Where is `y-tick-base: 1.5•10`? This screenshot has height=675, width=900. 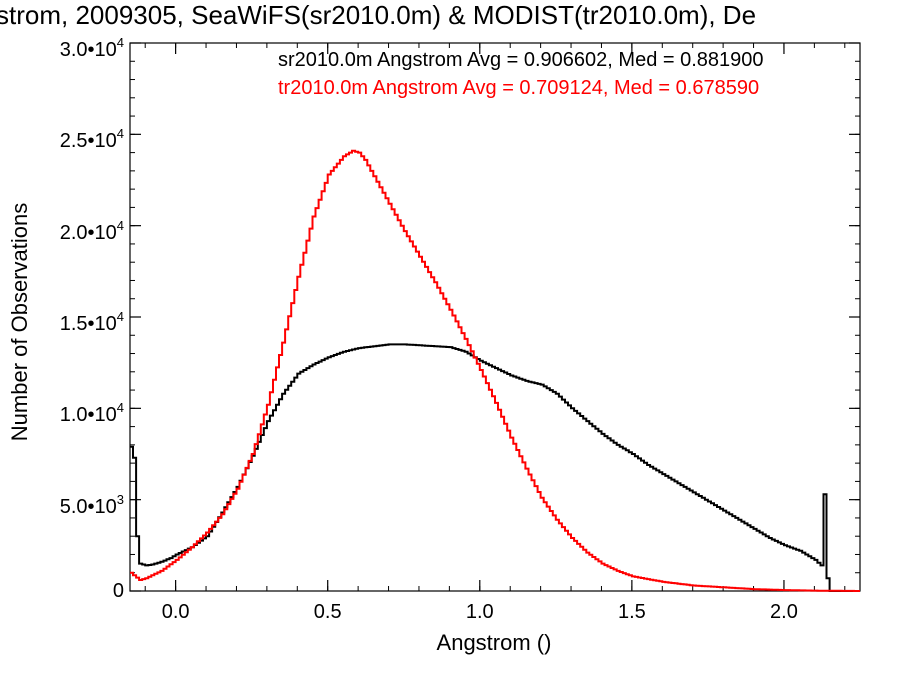 y-tick-base: 1.5•10 is located at coordinates (88, 324).